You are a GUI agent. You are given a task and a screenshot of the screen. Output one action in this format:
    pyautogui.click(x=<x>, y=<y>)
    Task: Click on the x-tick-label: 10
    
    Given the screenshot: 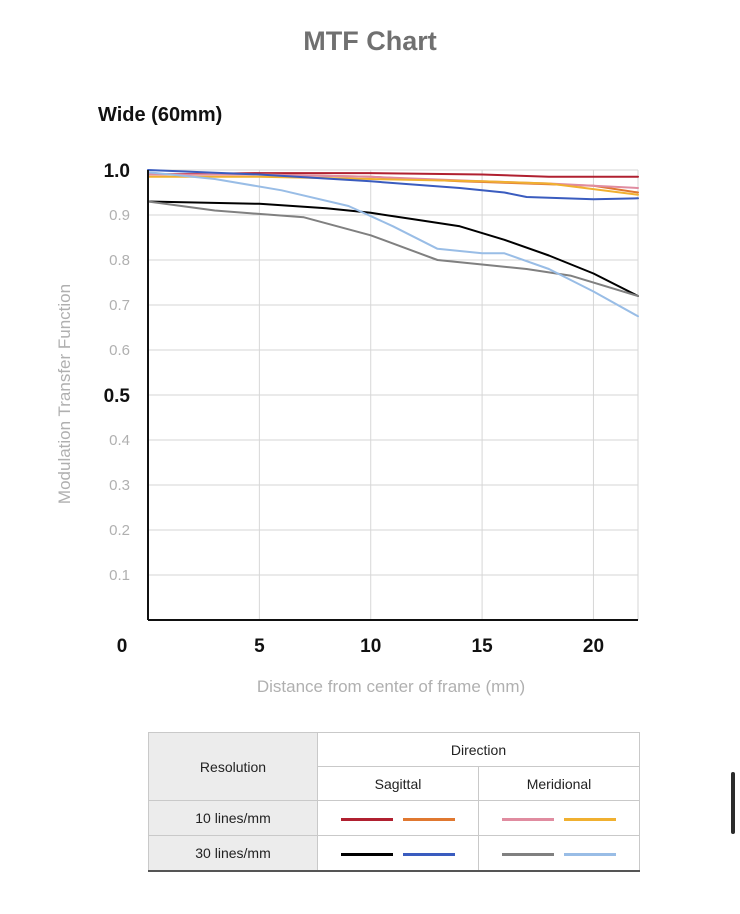 What is the action you would take?
    pyautogui.click(x=370, y=646)
    